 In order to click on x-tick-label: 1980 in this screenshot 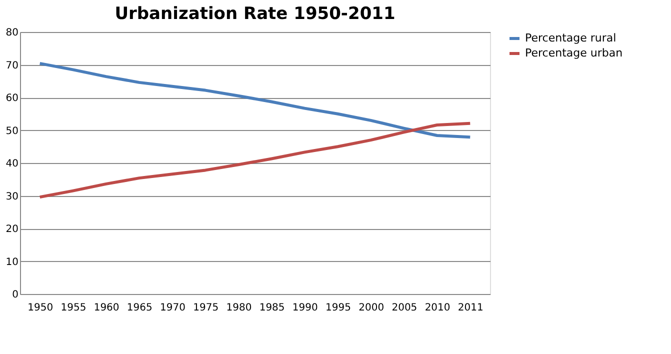, I will do `click(239, 308)`.